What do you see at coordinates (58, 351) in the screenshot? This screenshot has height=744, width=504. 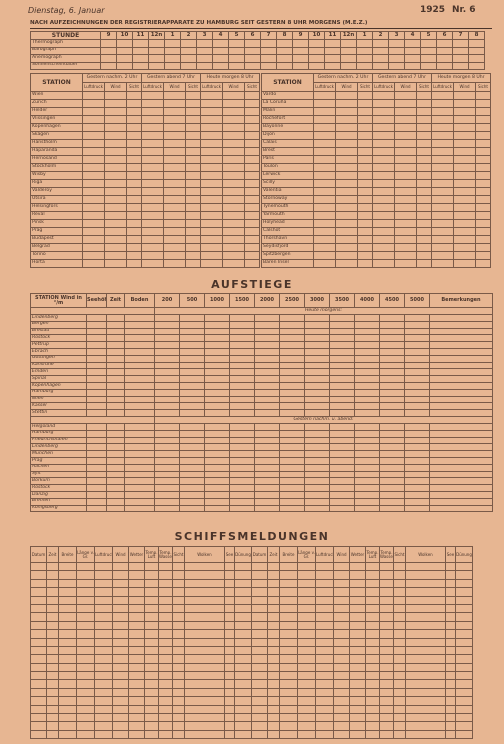 I see `station-name: Ebrach` at bounding box center [58, 351].